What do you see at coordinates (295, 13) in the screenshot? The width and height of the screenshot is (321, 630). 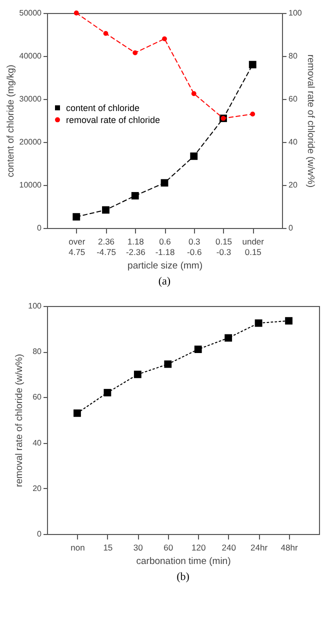 I see `y2-tick-label: 100` at bounding box center [295, 13].